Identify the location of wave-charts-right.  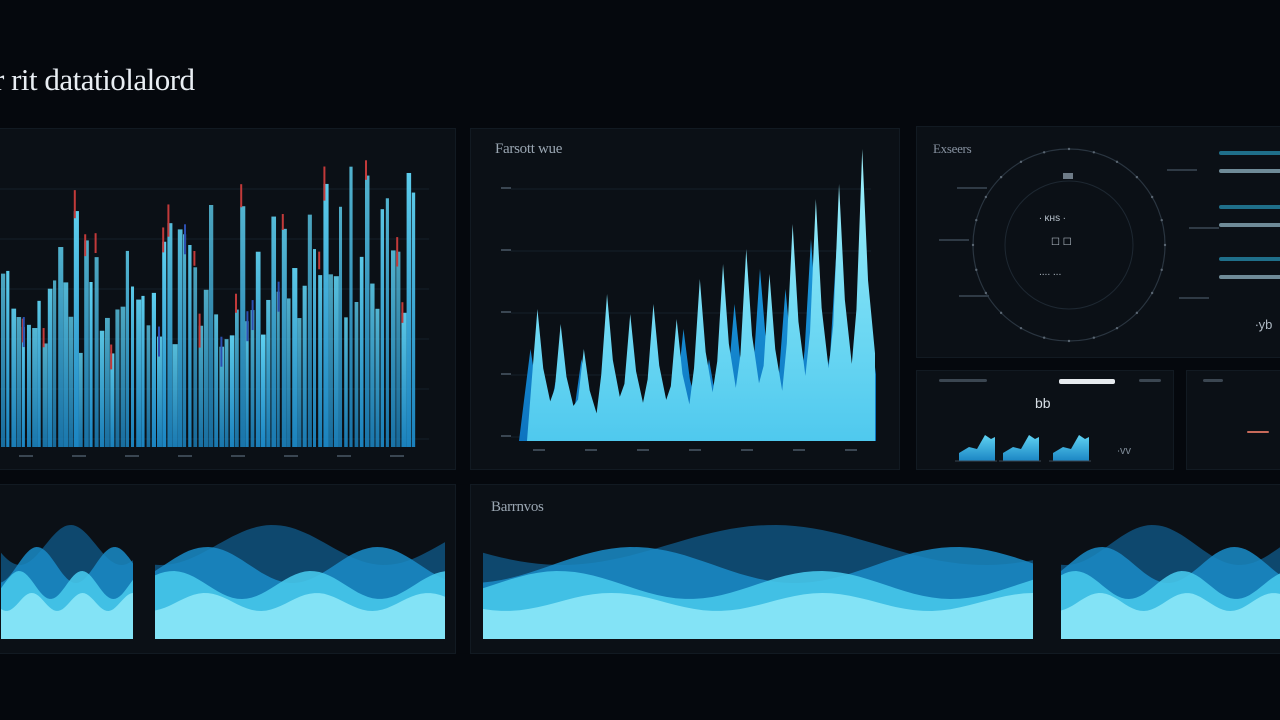
(881, 582).